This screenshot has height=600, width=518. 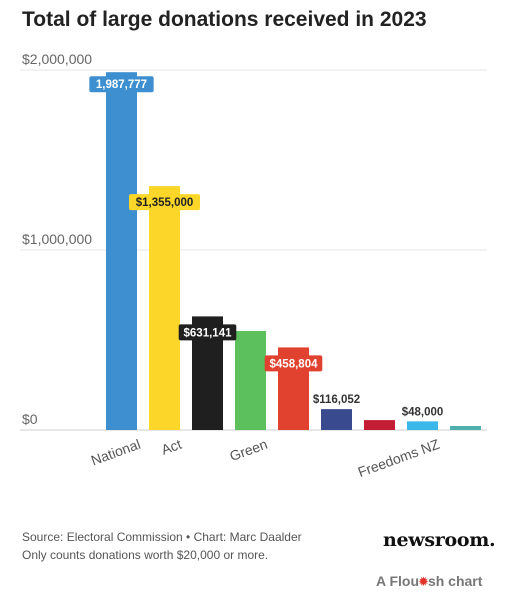 What do you see at coordinates (336, 400) in the screenshot?
I see `data-label: $116,052` at bounding box center [336, 400].